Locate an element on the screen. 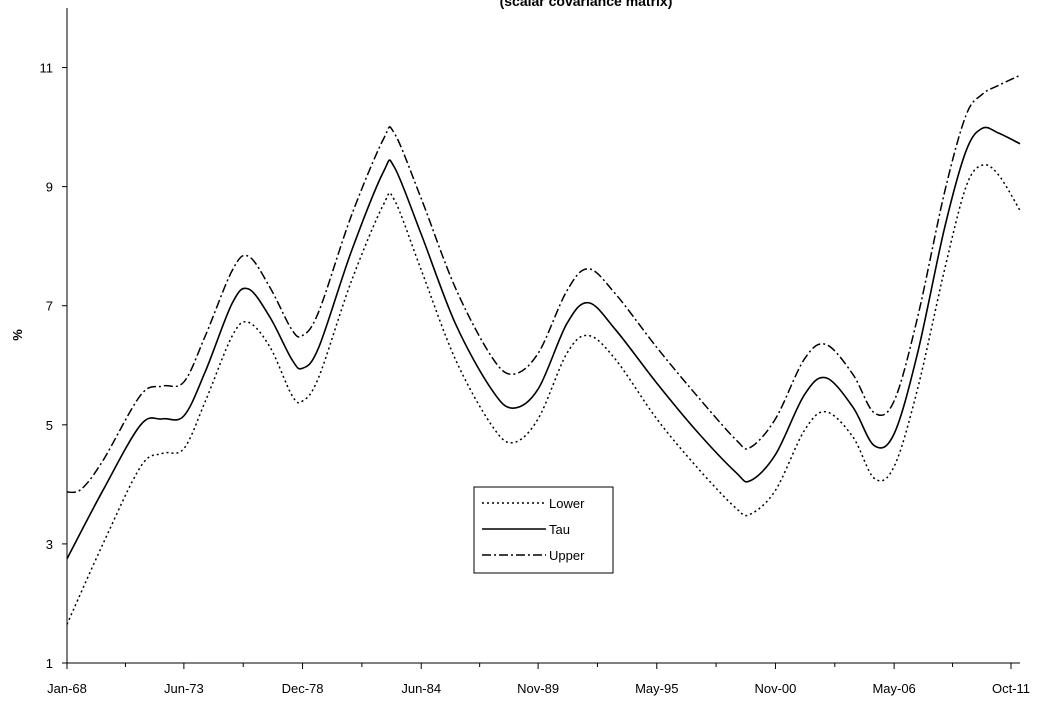 The height and width of the screenshot is (703, 1042). chart-title: (scalar covariance matrix) is located at coordinates (586, 4).